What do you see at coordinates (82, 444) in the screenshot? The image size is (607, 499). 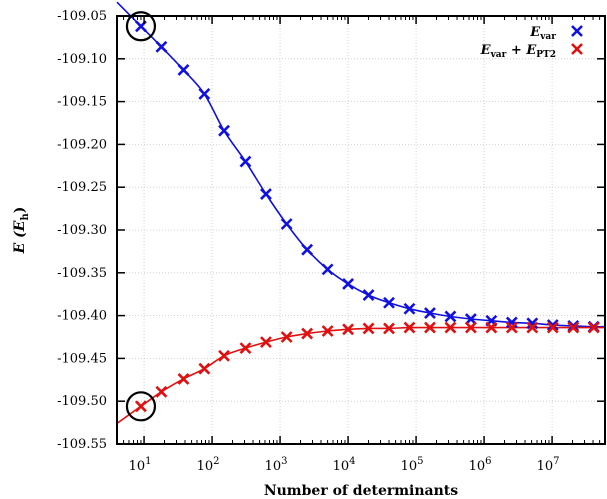 I see `y-tick-label: -109.55` at bounding box center [82, 444].